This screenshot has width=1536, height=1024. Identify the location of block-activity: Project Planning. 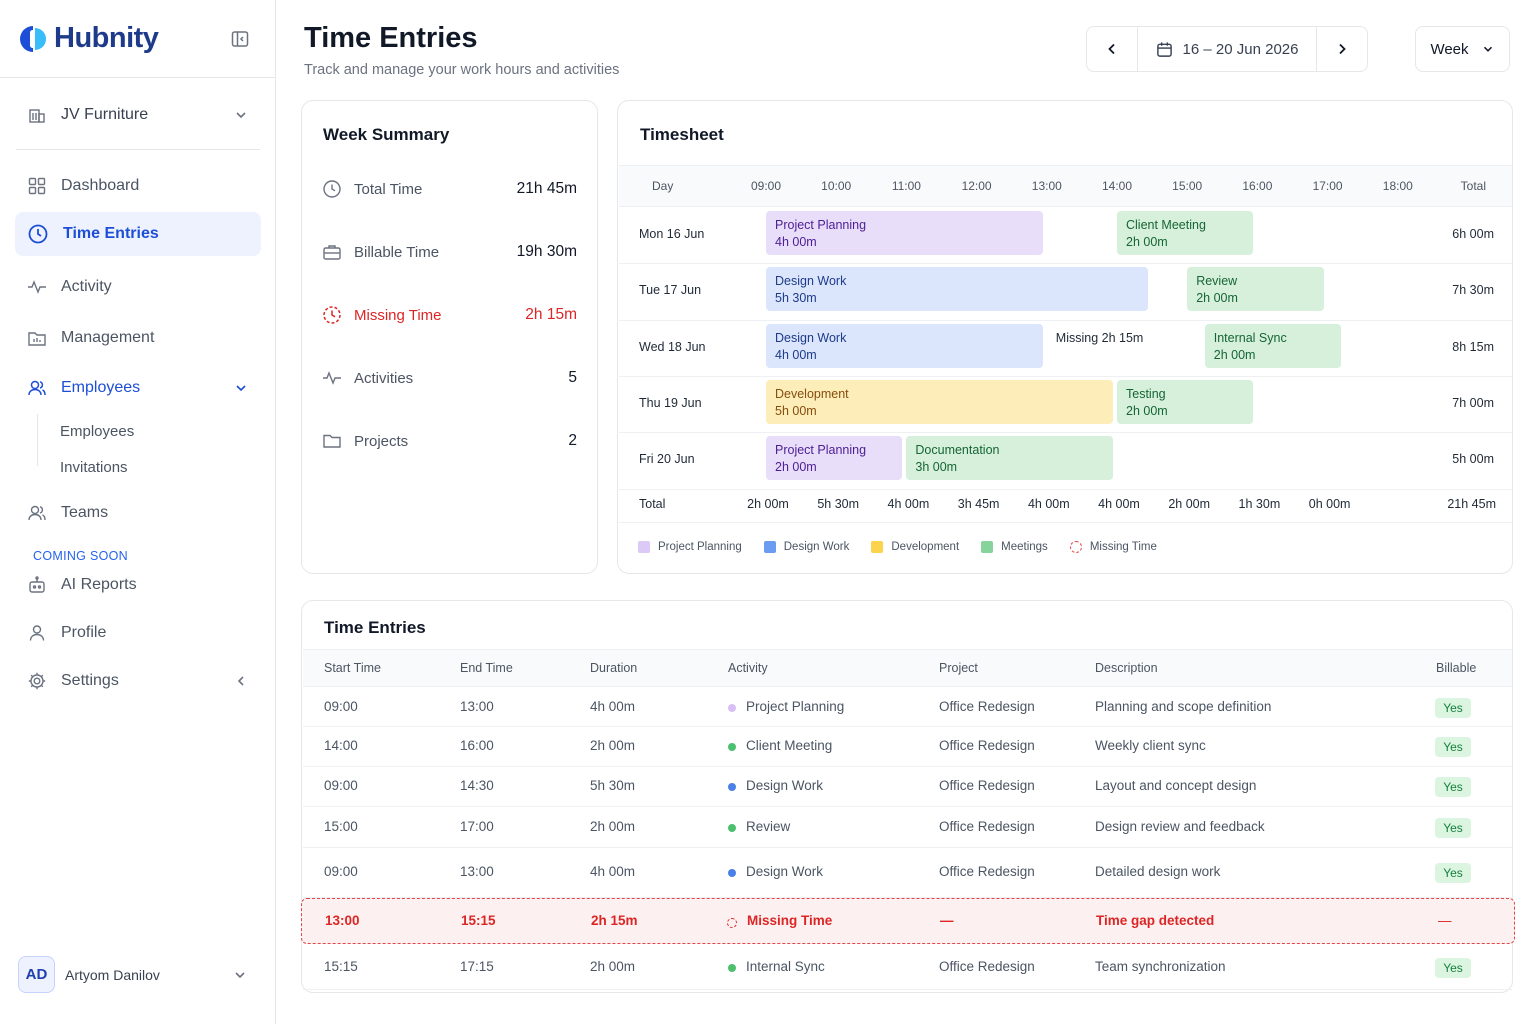
(821, 225).